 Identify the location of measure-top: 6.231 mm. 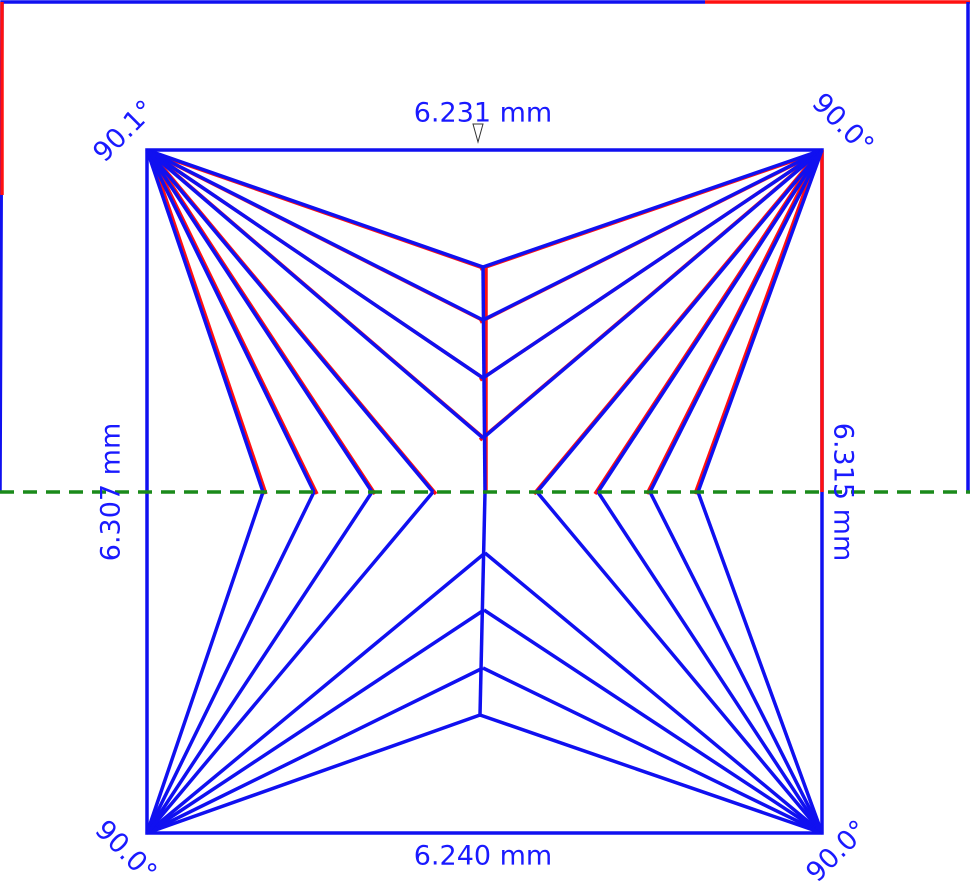
(483, 113).